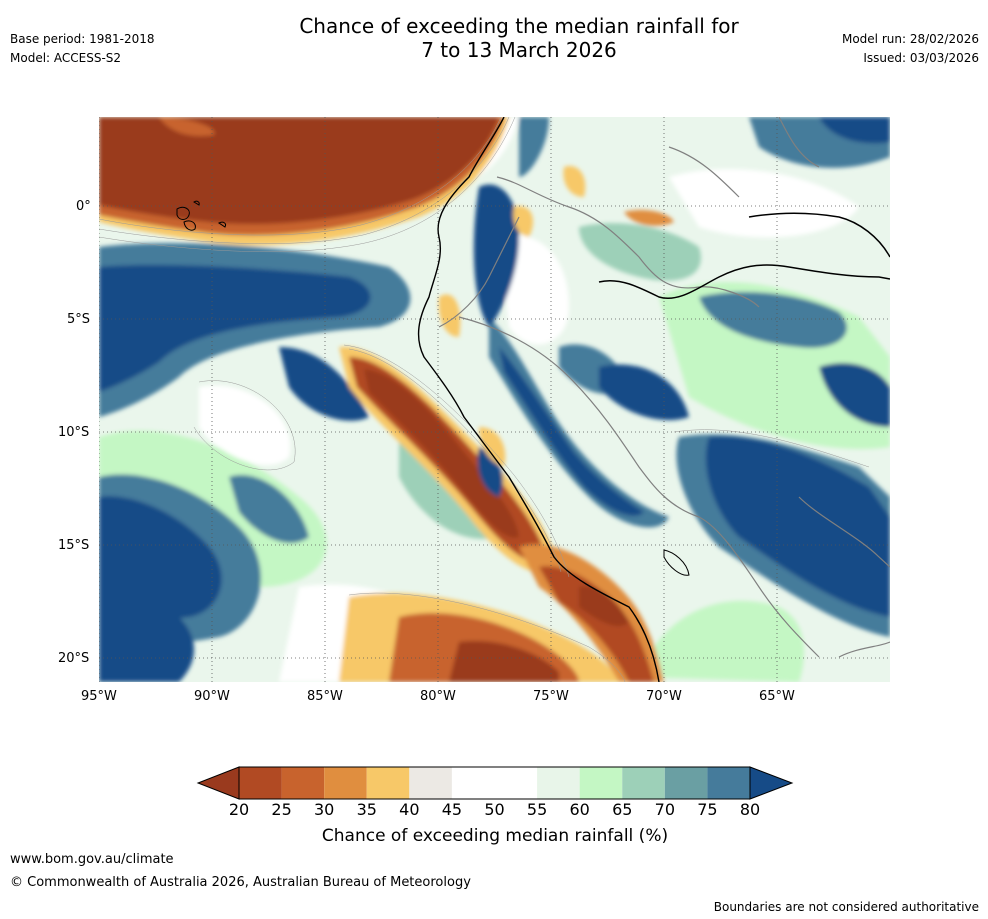 This screenshot has width=988, height=919. I want to click on lake-titicaca, so click(676, 562).